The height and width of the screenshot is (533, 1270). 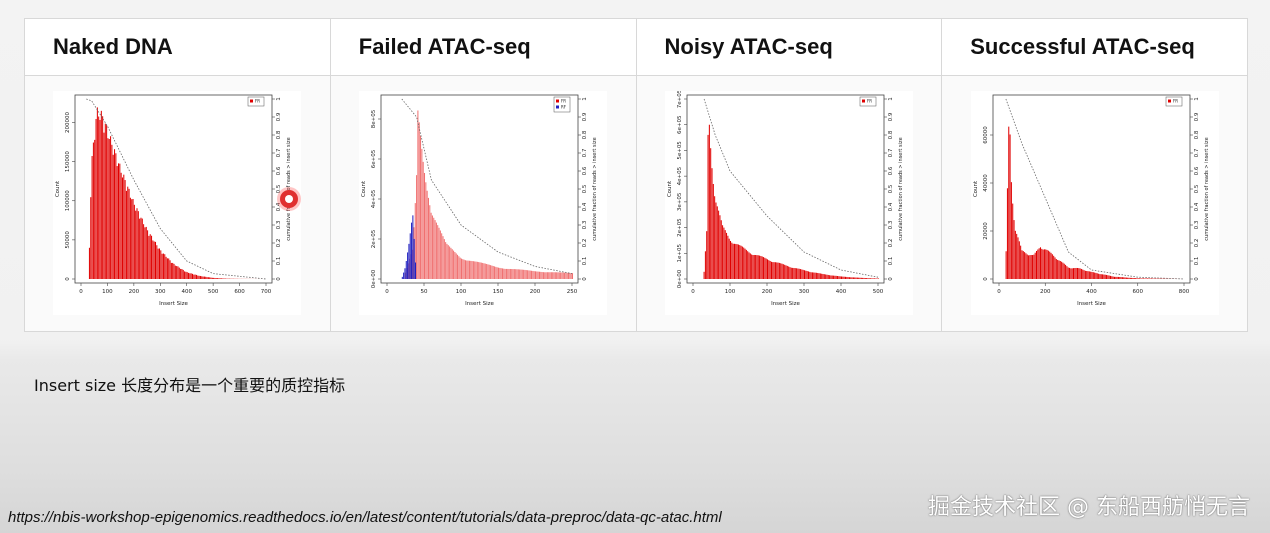 I want to click on y2-tick-label: 0.2, so click(x=279, y=243).